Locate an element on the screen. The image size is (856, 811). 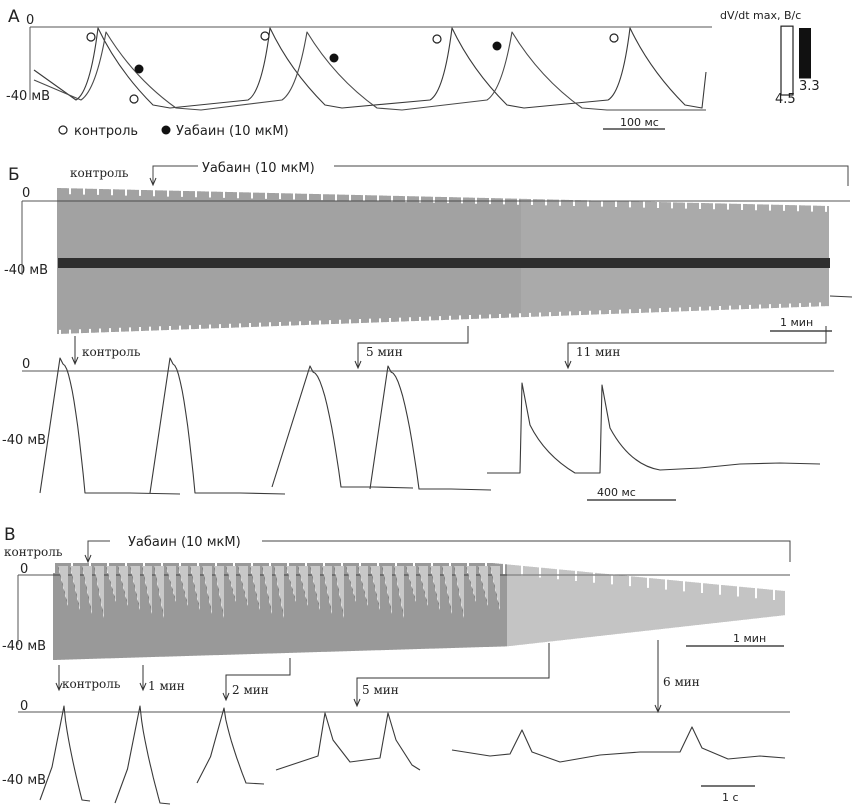
panel-c-inset-label-6min: 6 мин is located at coordinates (681, 682).